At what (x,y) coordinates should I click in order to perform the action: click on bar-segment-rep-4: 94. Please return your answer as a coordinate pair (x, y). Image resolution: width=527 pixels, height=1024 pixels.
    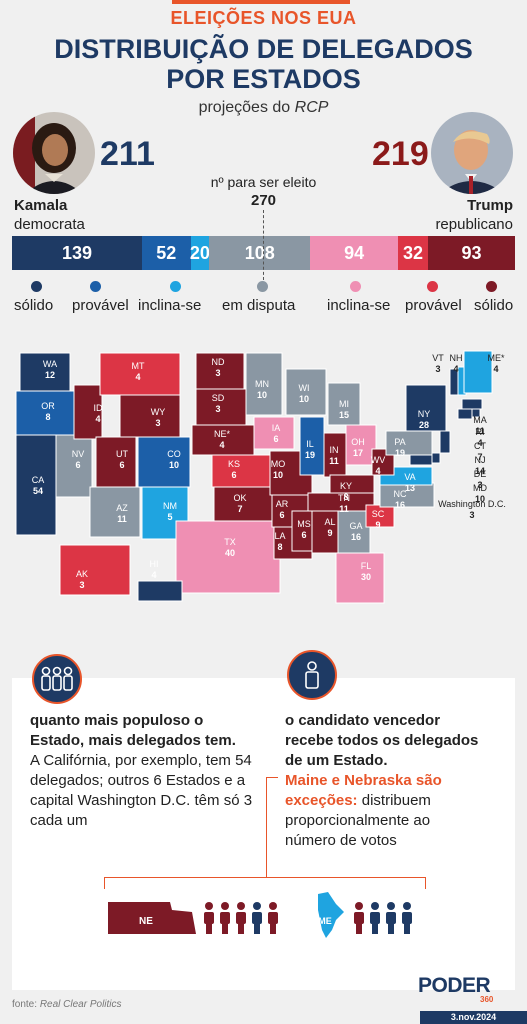
    Looking at the image, I should click on (354, 253).